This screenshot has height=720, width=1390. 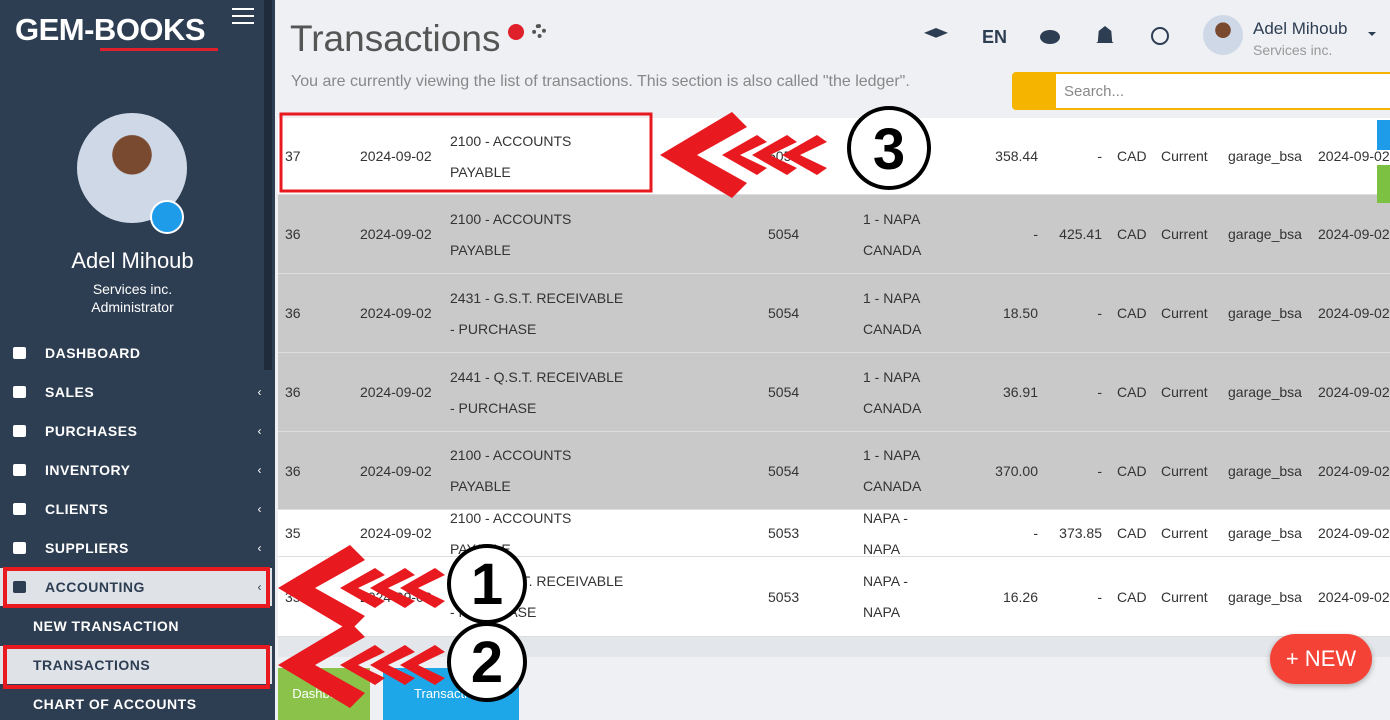 I want to click on callout-number: 3, so click(x=889, y=149).